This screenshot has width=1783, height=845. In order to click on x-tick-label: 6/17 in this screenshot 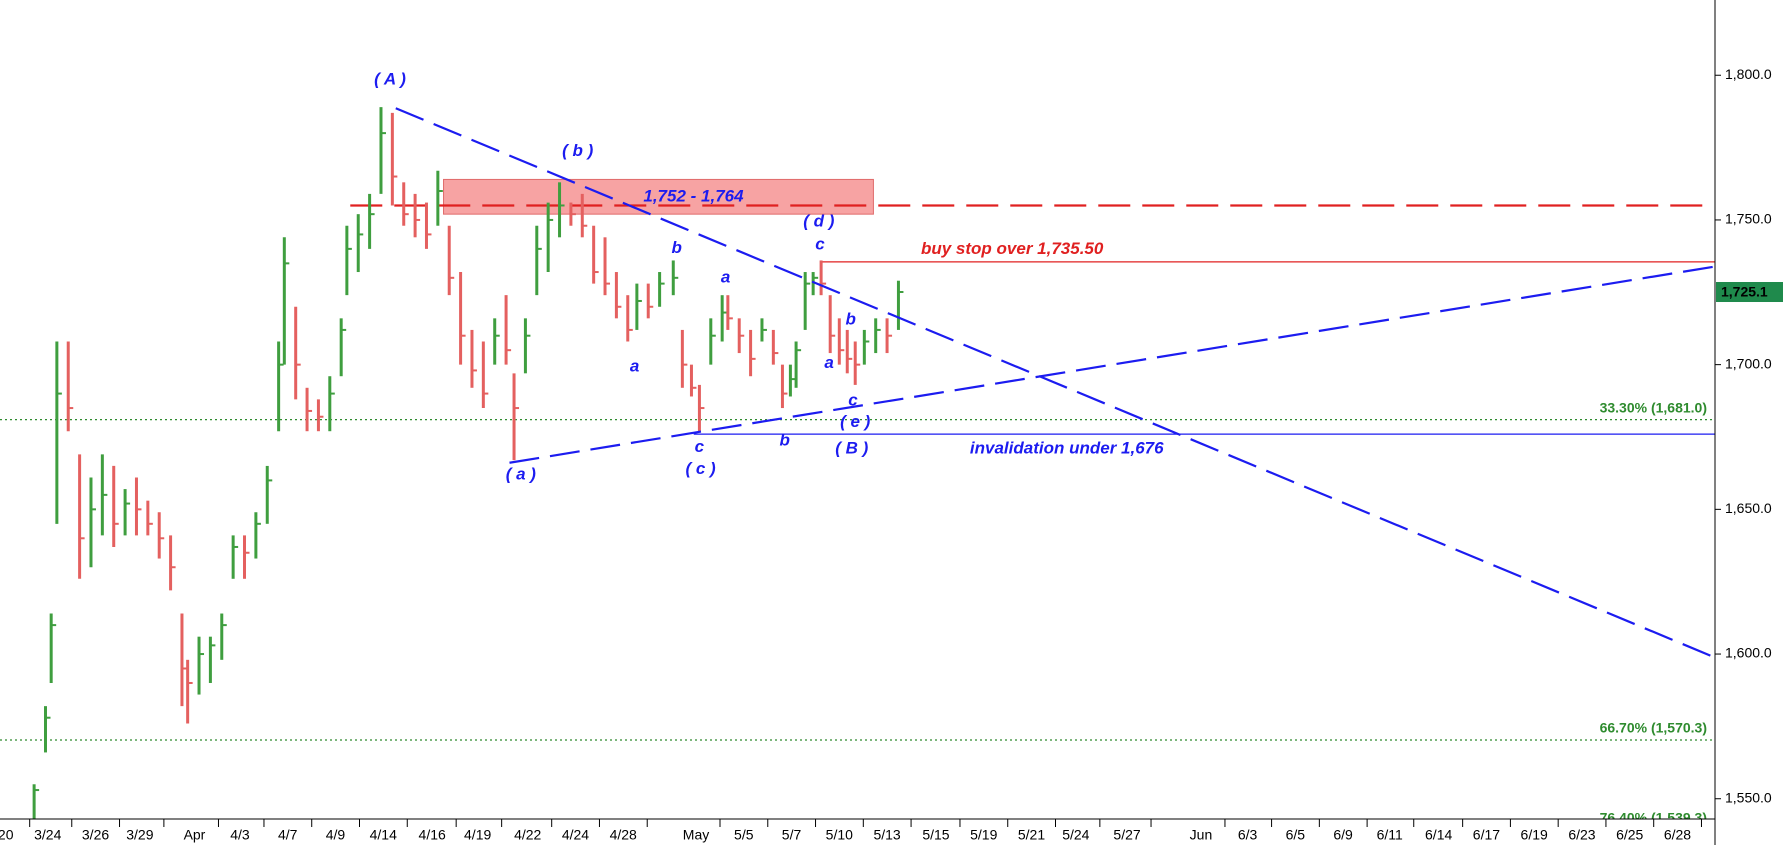, I will do `click(1486, 835)`.